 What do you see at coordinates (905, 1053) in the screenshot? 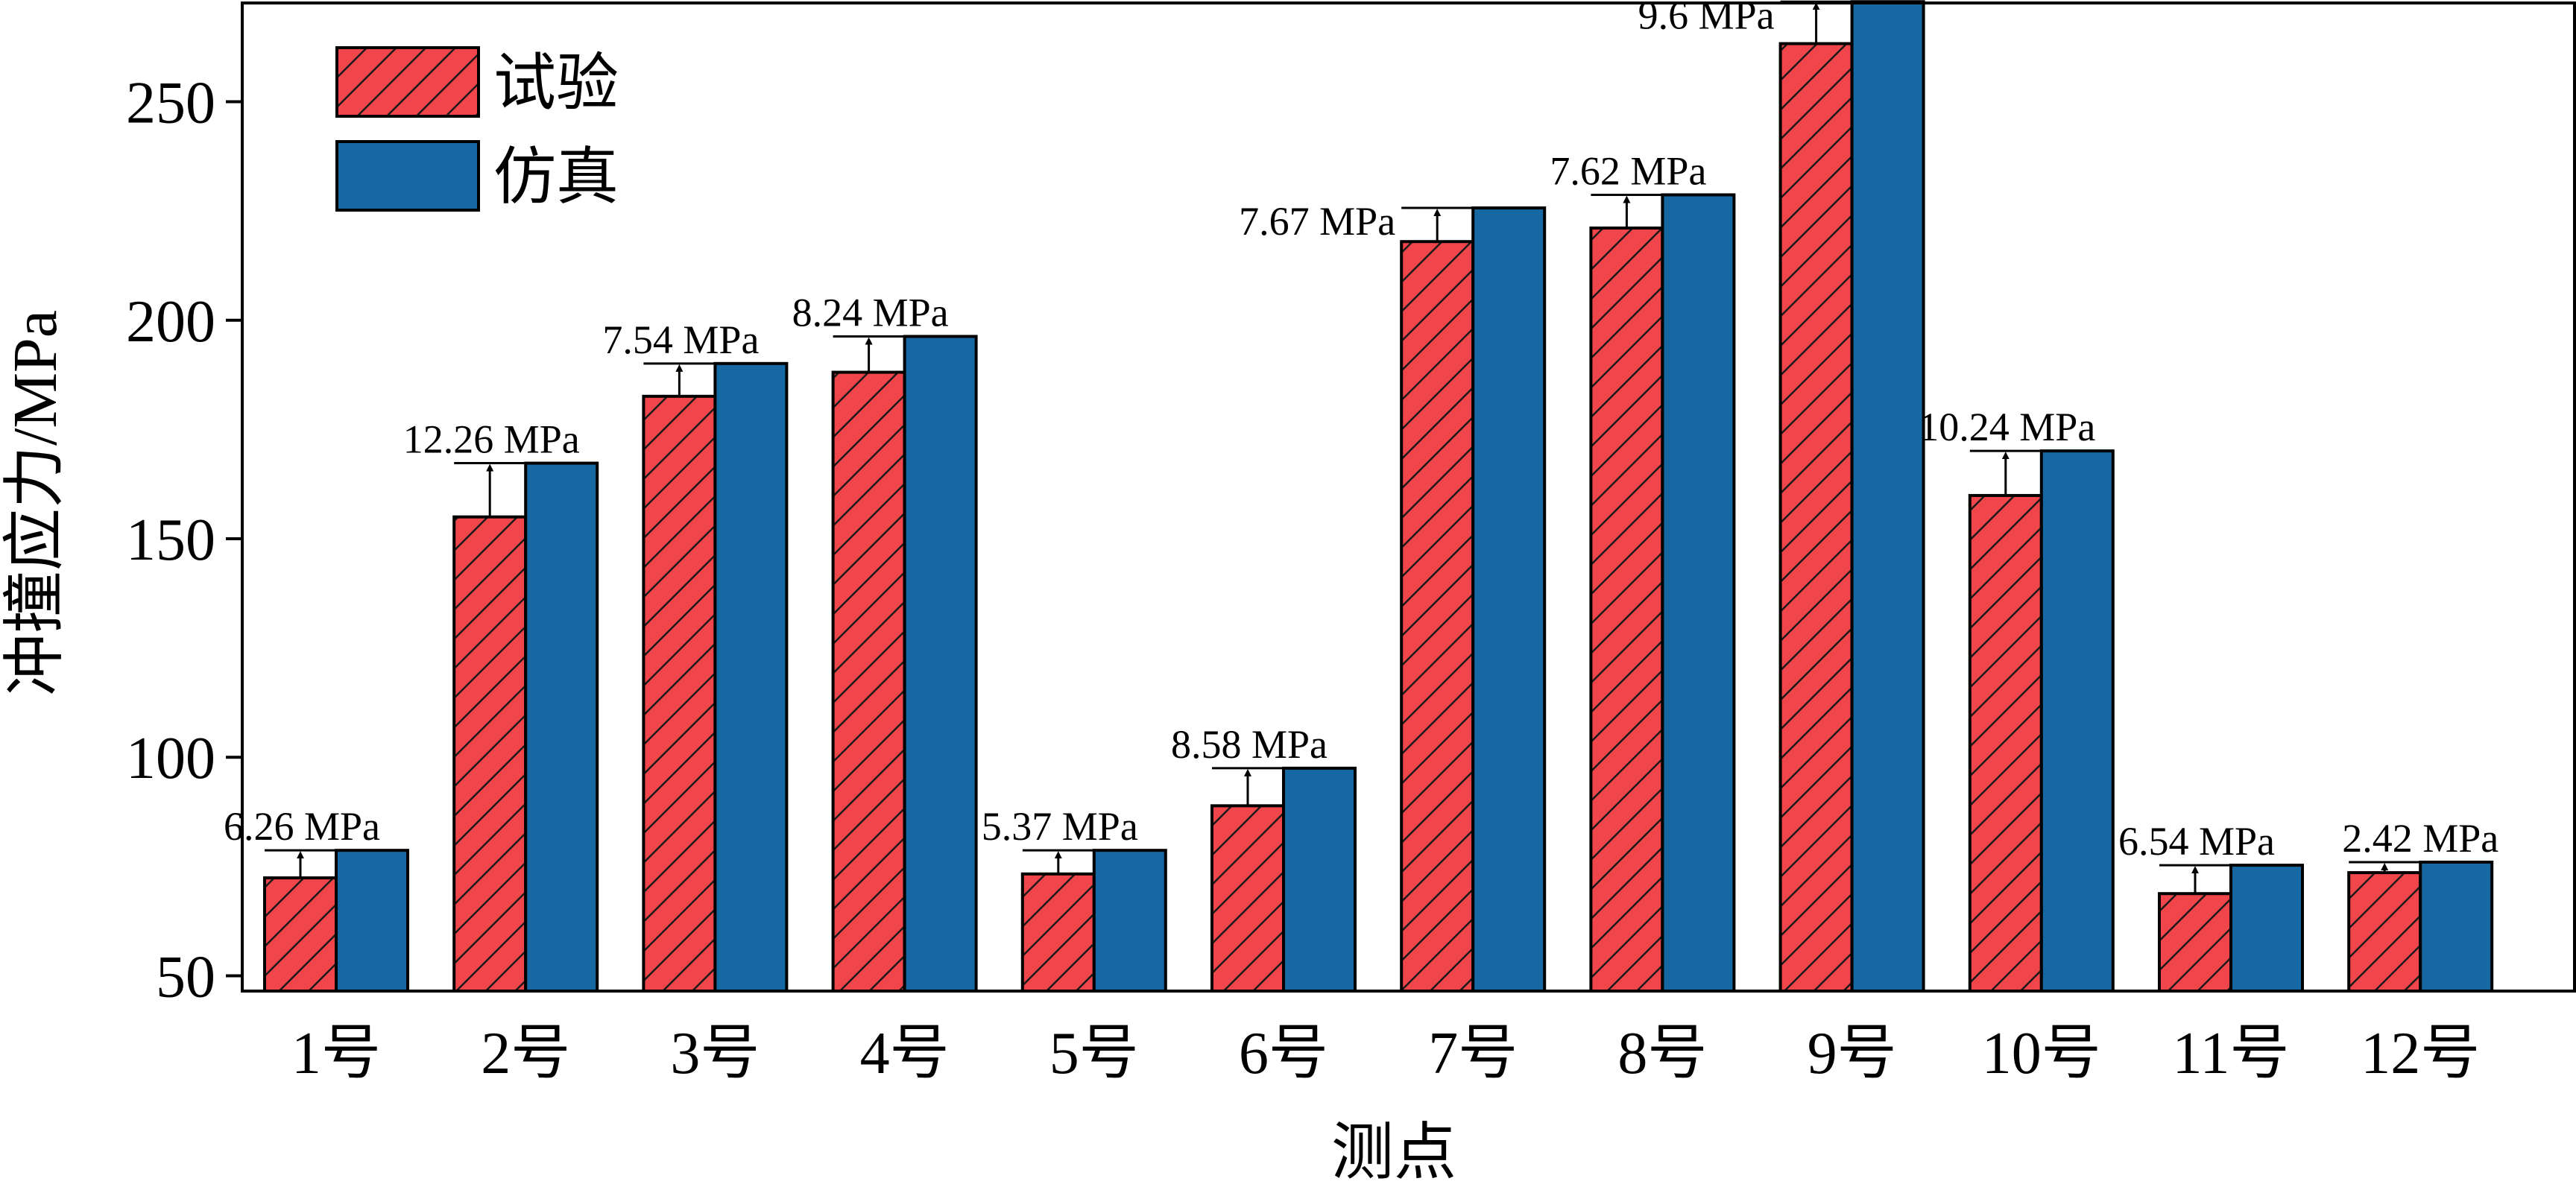
I see `x-tick-label-4: 4号` at bounding box center [905, 1053].